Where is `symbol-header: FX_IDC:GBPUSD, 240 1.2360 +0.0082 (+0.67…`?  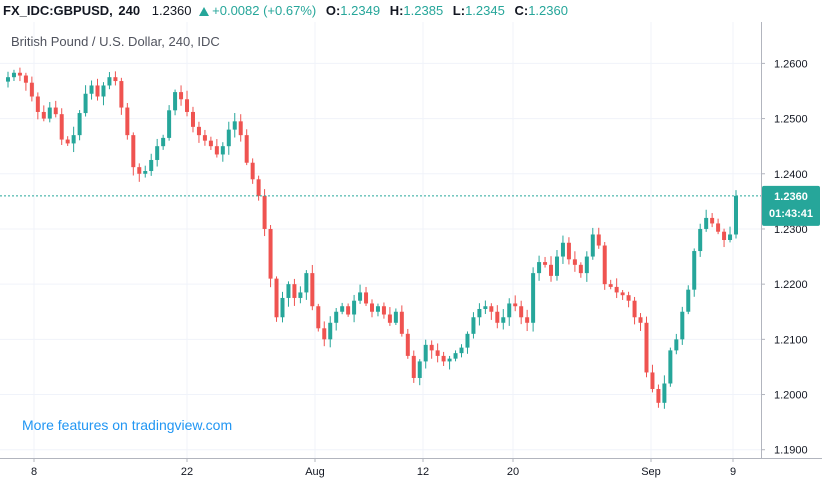
symbol-header: FX_IDC:GBPUSD, 240 1.2360 +0.0082 (+0.67… is located at coordinates (411, 11).